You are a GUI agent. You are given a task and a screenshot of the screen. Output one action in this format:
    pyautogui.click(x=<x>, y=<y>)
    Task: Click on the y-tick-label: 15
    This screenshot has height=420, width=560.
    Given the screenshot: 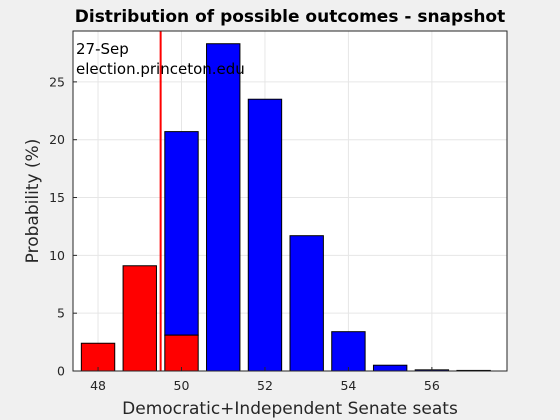 What is the action you would take?
    pyautogui.click(x=57, y=197)
    